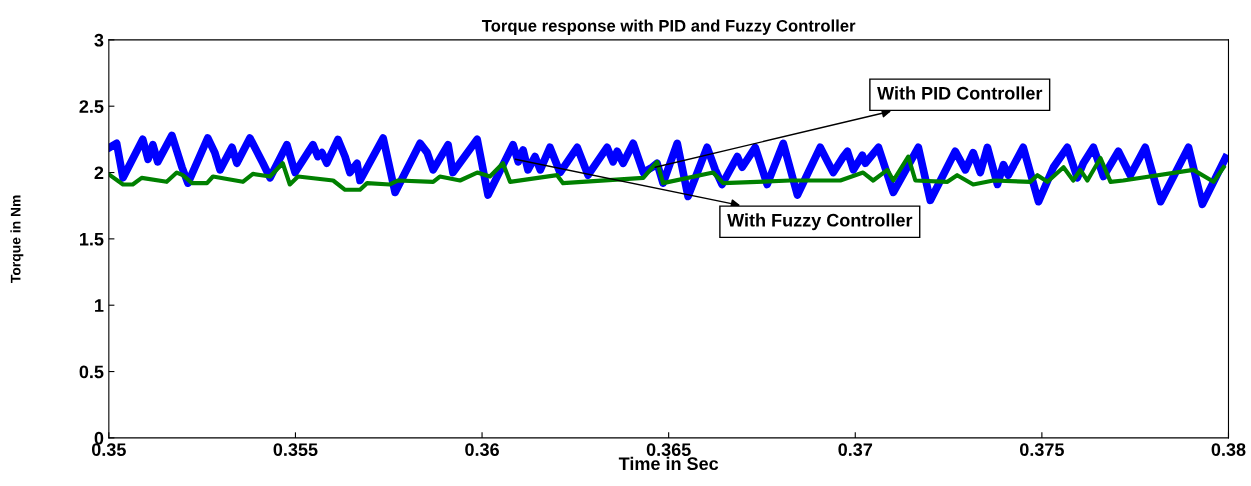  I want to click on y-tick-label: 2, so click(99, 173).